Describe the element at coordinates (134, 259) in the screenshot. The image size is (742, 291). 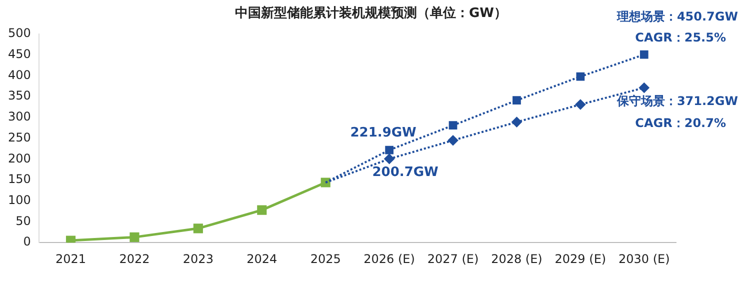
I see `x-tick-label: 2022` at that location.